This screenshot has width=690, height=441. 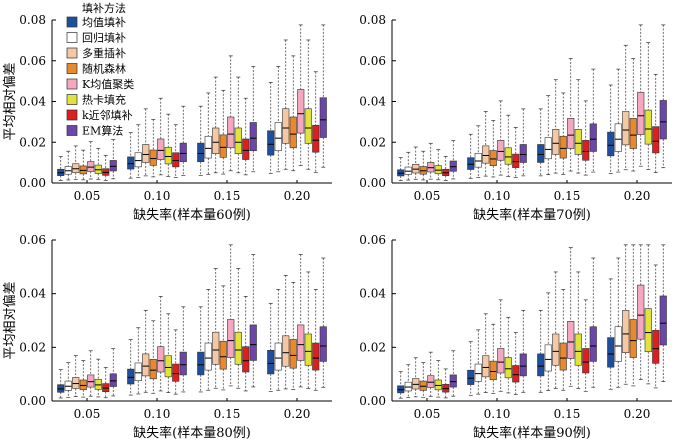 I want to click on legend-label: 多重插补, so click(x=104, y=53).